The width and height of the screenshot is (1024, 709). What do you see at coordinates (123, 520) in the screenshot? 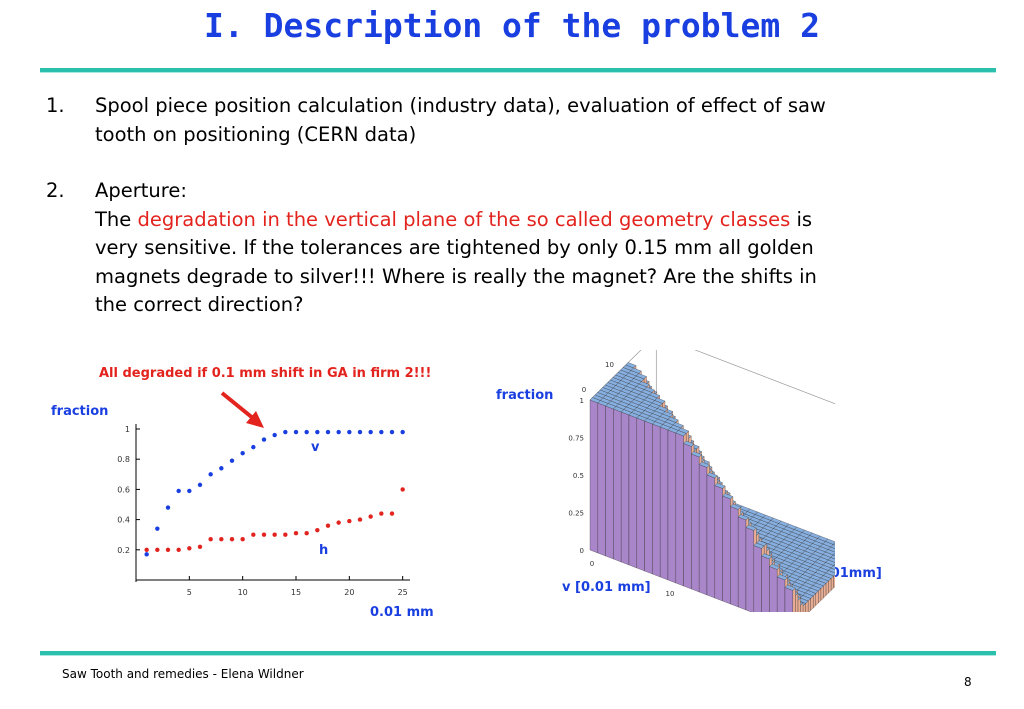
I see `y-tick-label: 0.4` at bounding box center [123, 520].